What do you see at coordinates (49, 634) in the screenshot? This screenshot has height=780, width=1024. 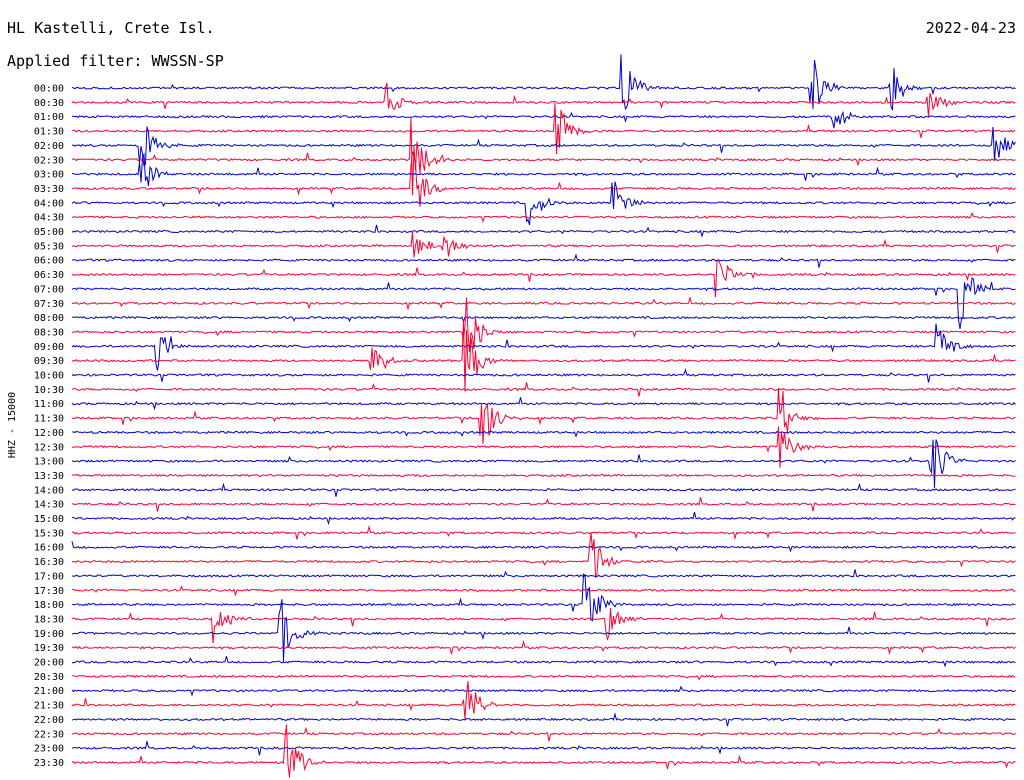 I see `row-time-label: 19:00` at bounding box center [49, 634].